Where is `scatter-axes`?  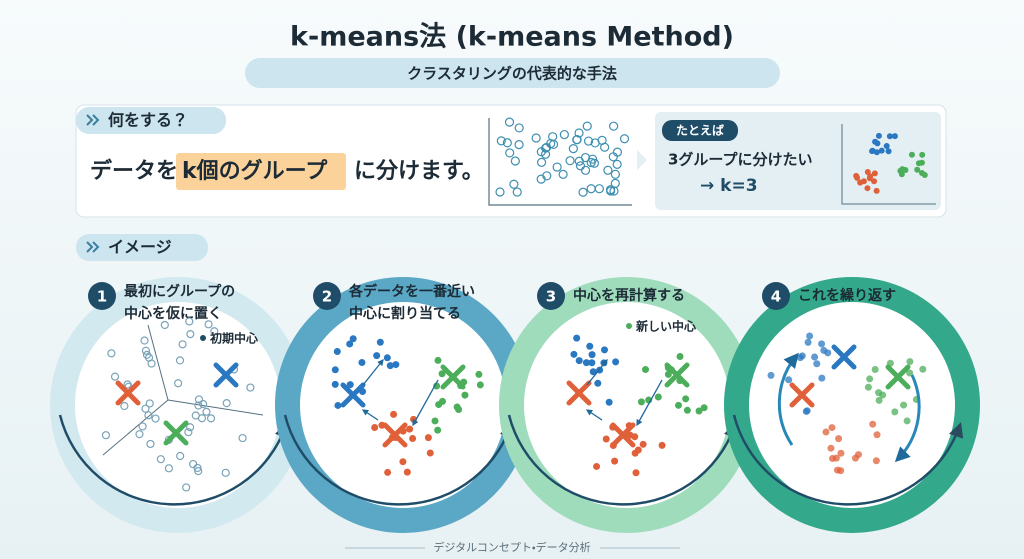 scatter-axes is located at coordinates (560, 162).